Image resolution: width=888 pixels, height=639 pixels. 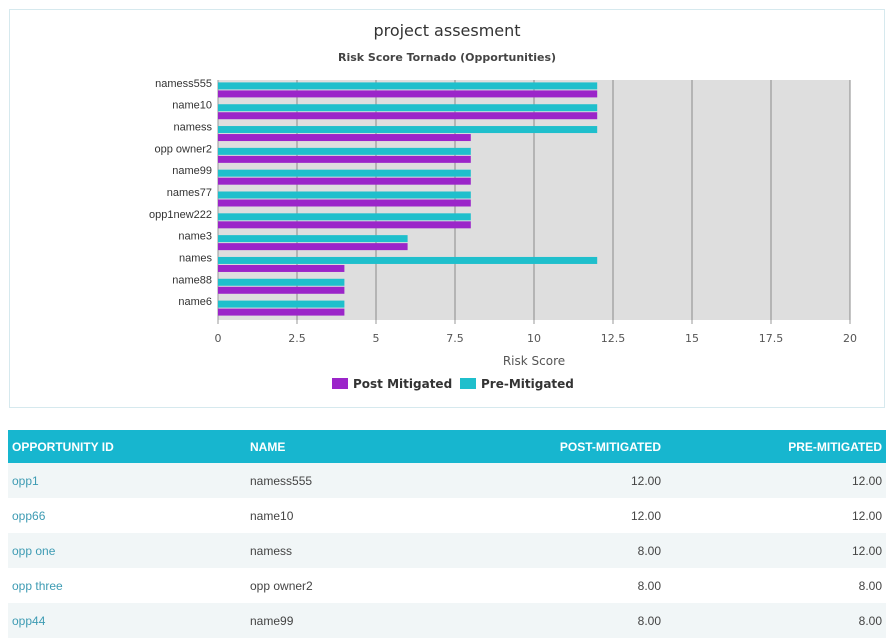 What do you see at coordinates (850, 338) in the screenshot?
I see `x-tick-label: 20` at bounding box center [850, 338].